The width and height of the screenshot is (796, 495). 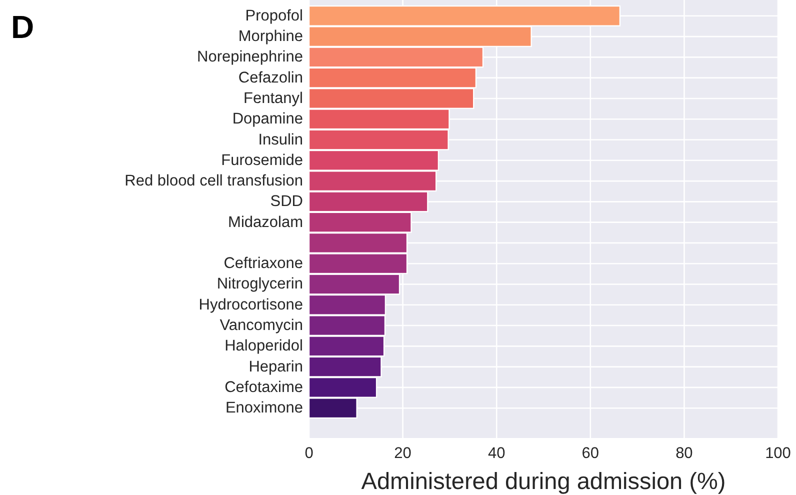 I want to click on y-tick-label: Vancomycin, so click(x=261, y=325).